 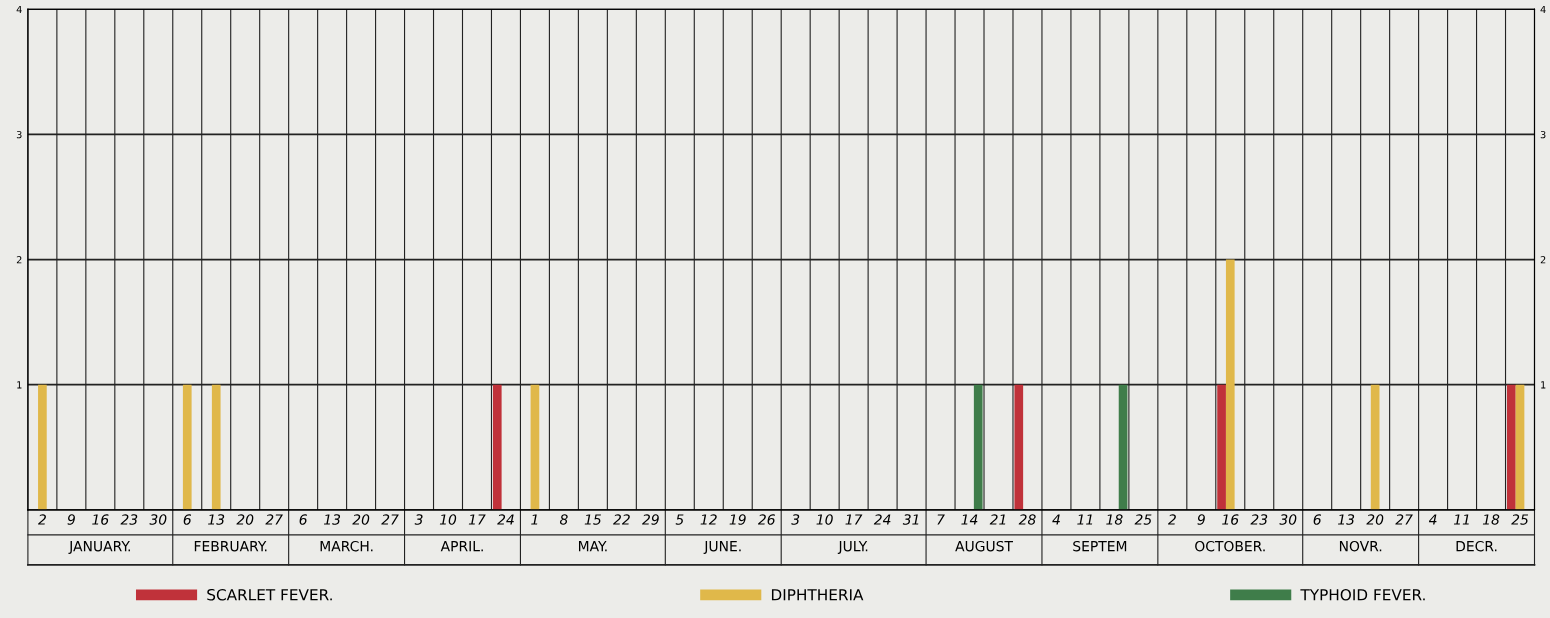 What do you see at coordinates (984, 546) in the screenshot?
I see `text: AUGUST` at bounding box center [984, 546].